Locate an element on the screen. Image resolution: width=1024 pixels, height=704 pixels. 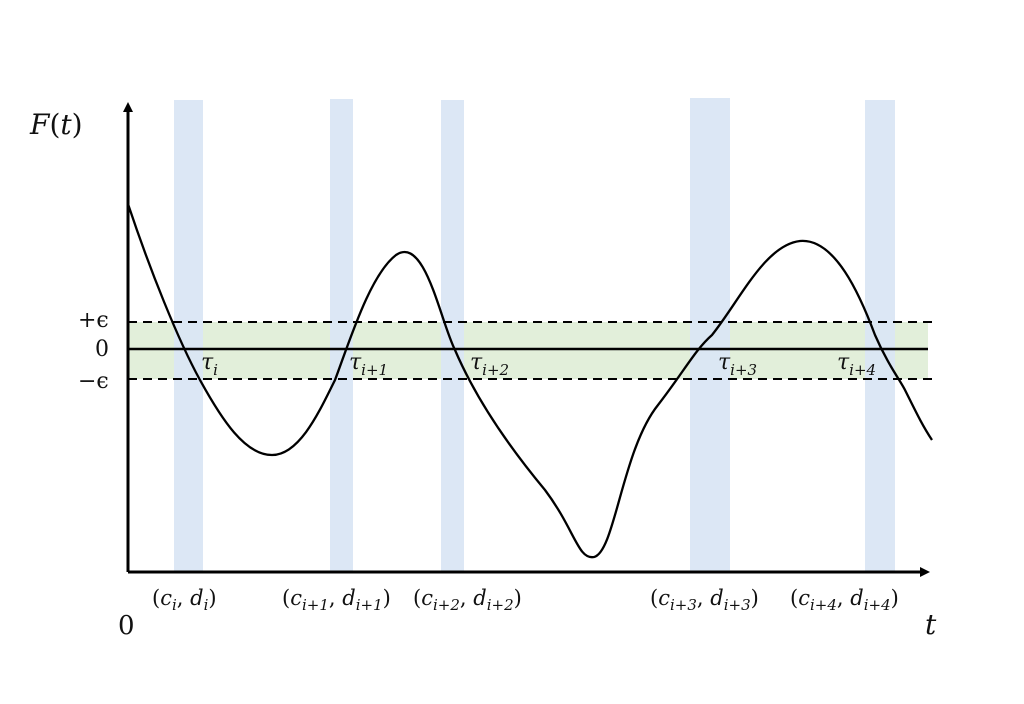
interval-label-i2: (ci+2, di+2) is located at coordinates (467, 600).